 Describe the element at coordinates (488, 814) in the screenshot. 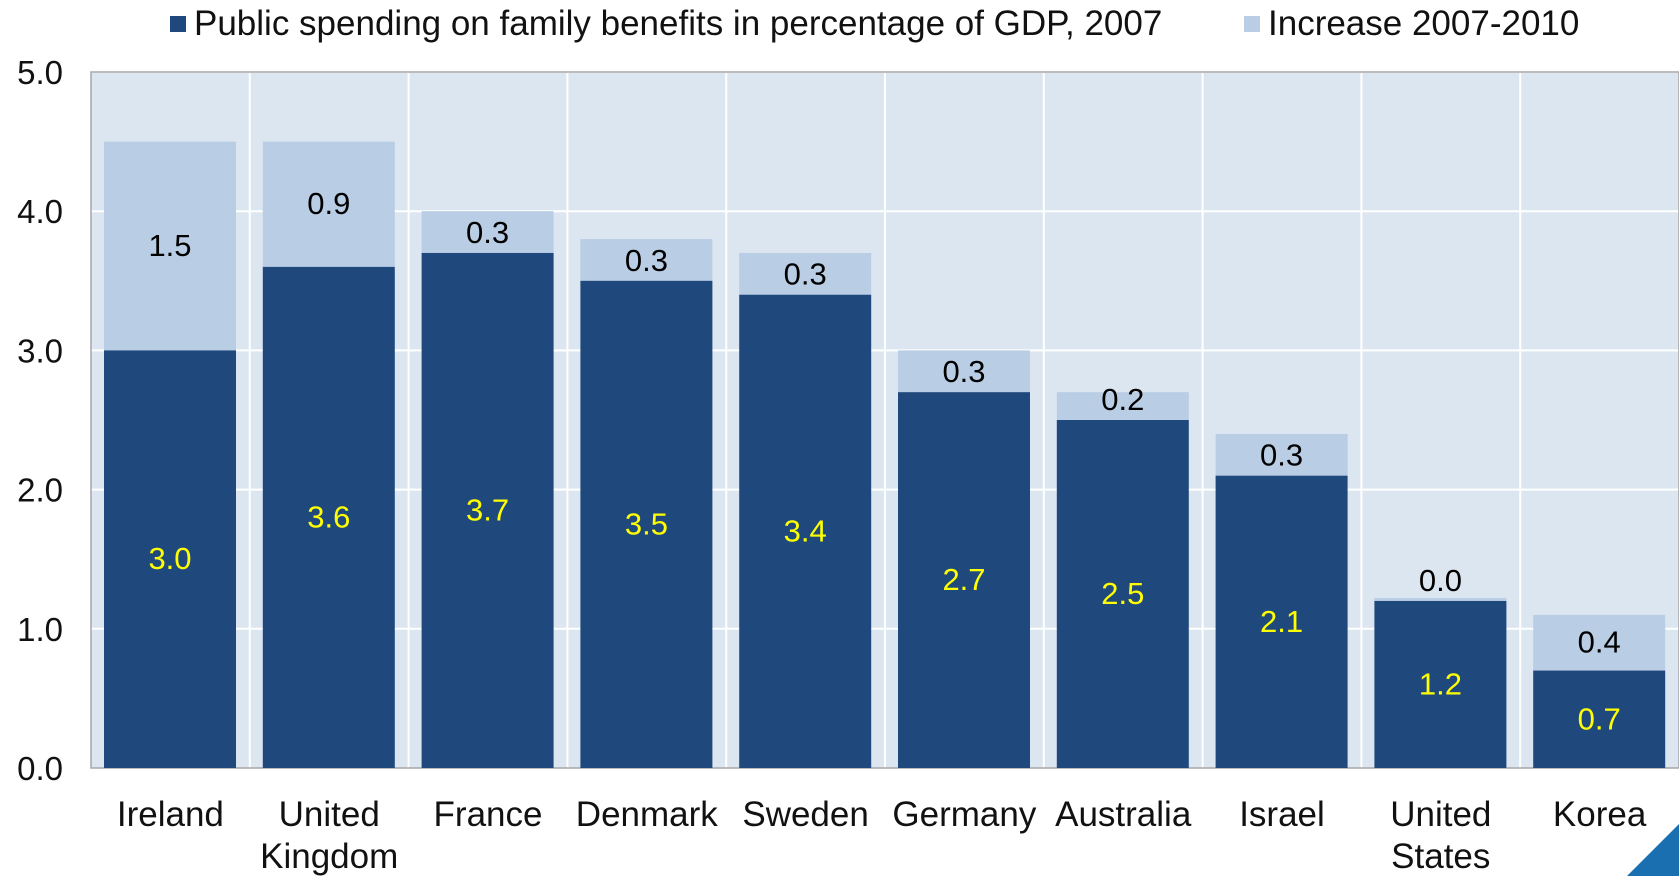

I see `x-tick-label: France` at that location.